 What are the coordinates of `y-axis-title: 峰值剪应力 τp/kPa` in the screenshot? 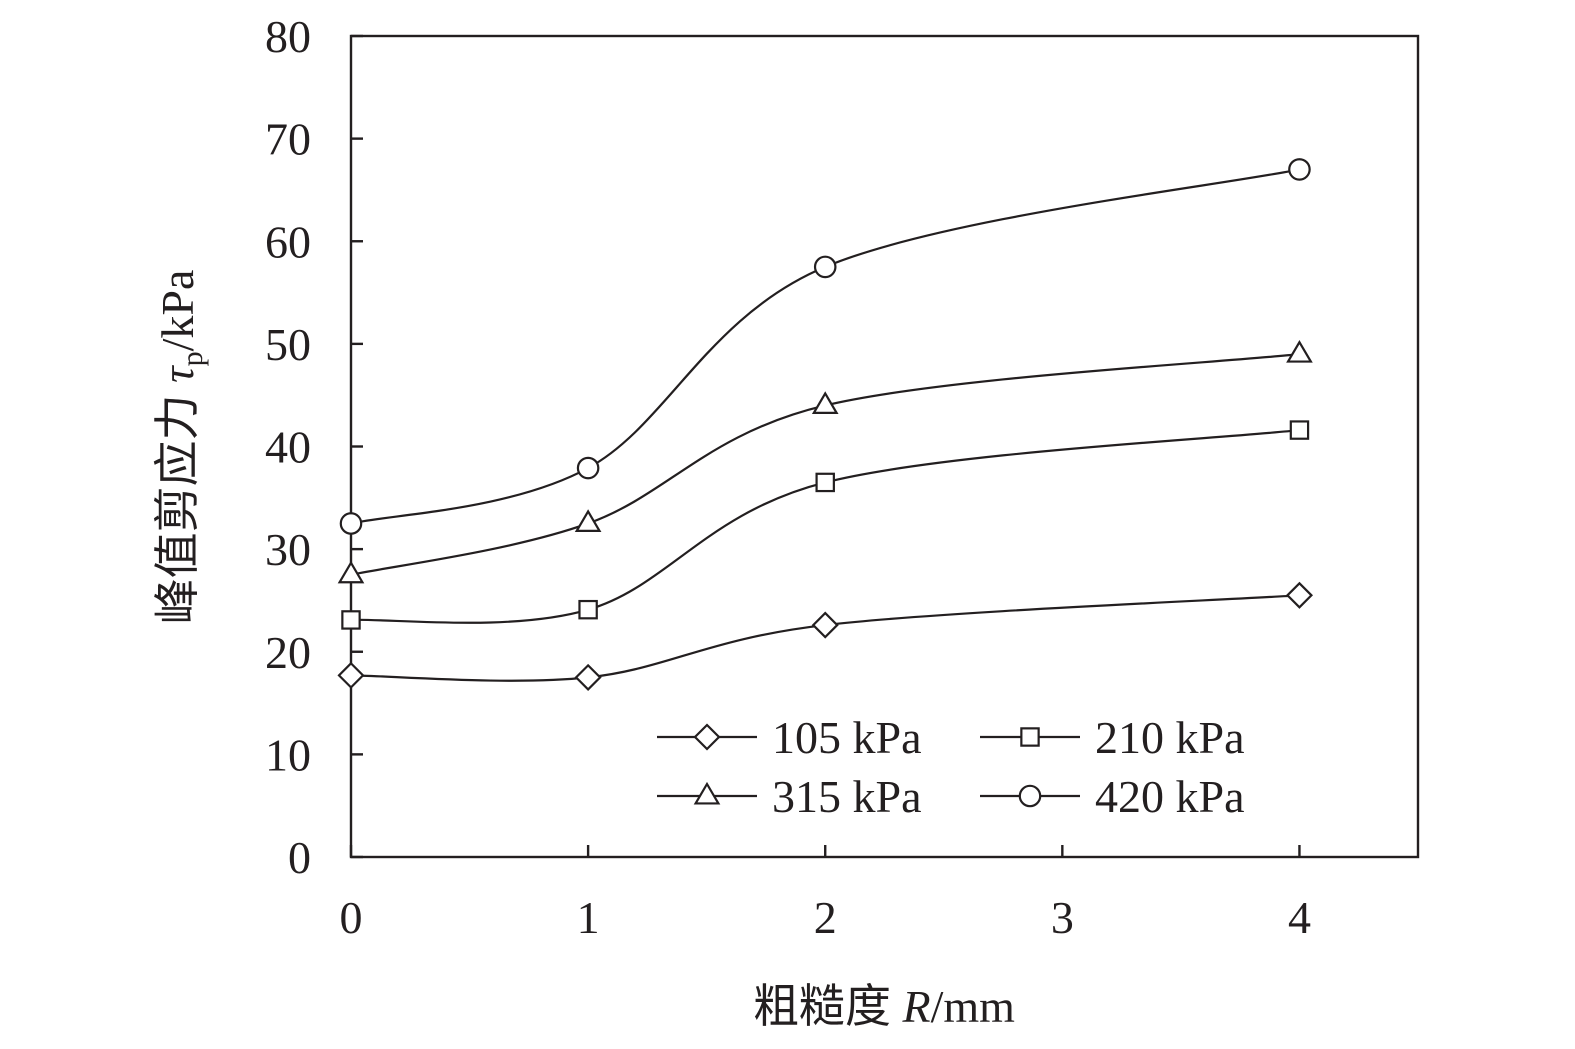 It's located at (180, 447).